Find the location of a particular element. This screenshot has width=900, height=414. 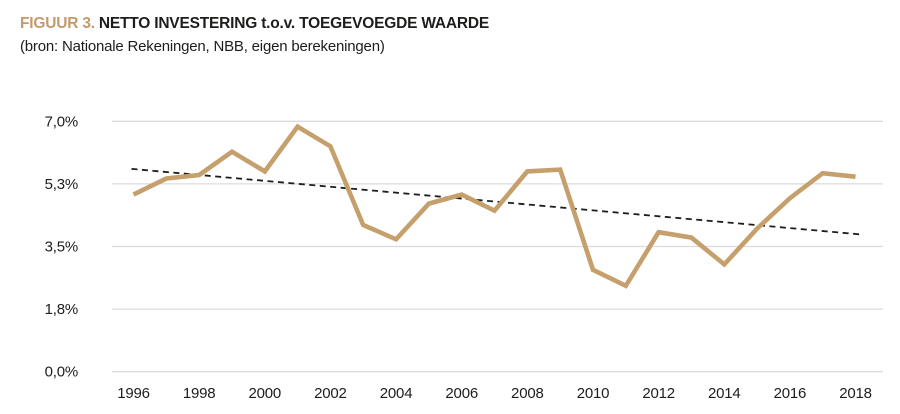

svg-text: 5,3% is located at coordinates (61, 184).